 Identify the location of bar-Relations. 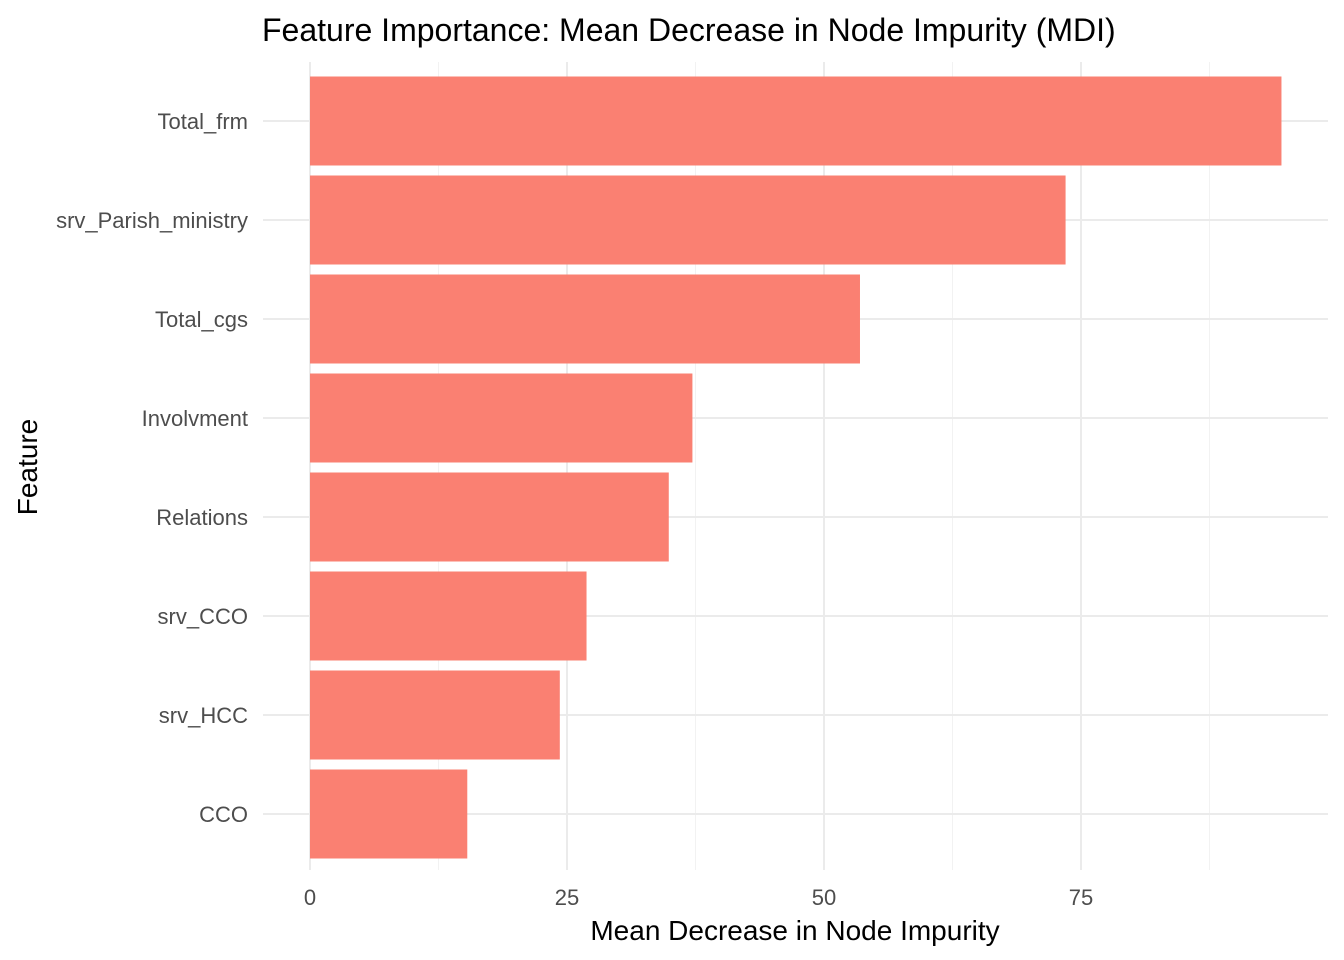
(489, 517).